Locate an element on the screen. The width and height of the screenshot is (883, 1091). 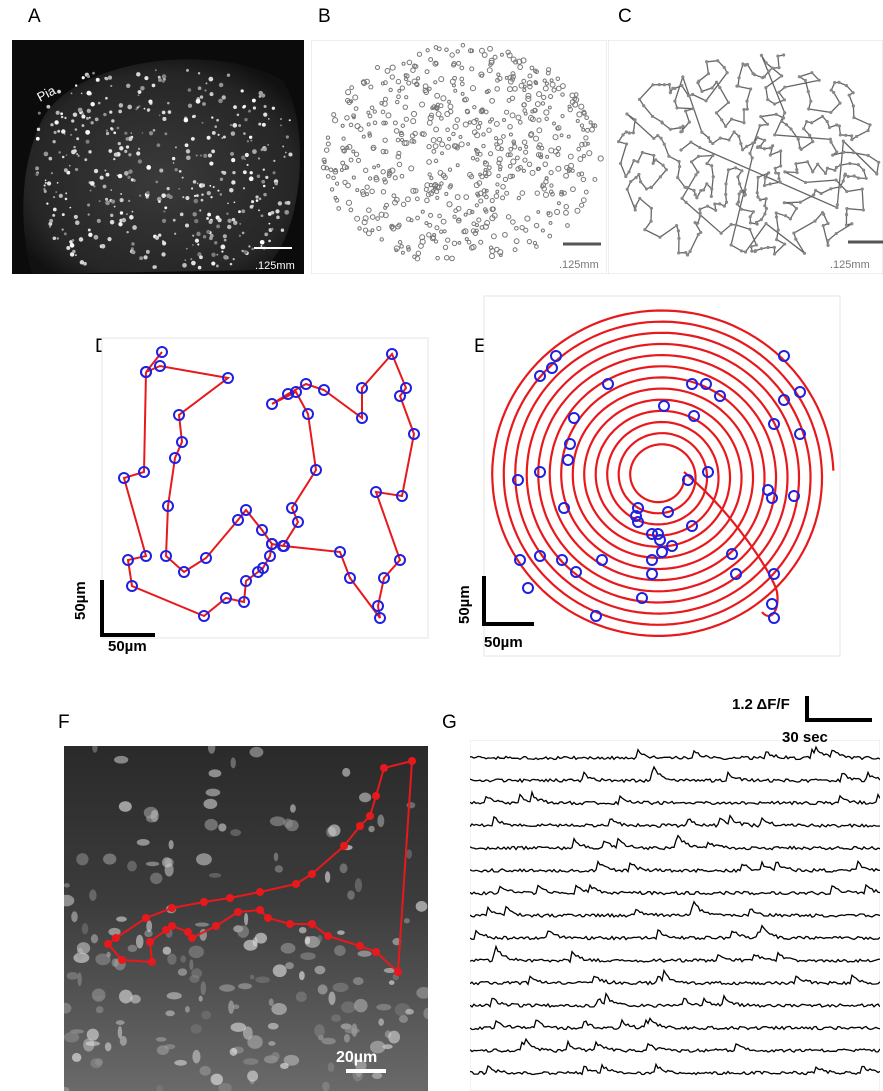
panel-a-scale-label: .125mm is located at coordinates (275, 266).